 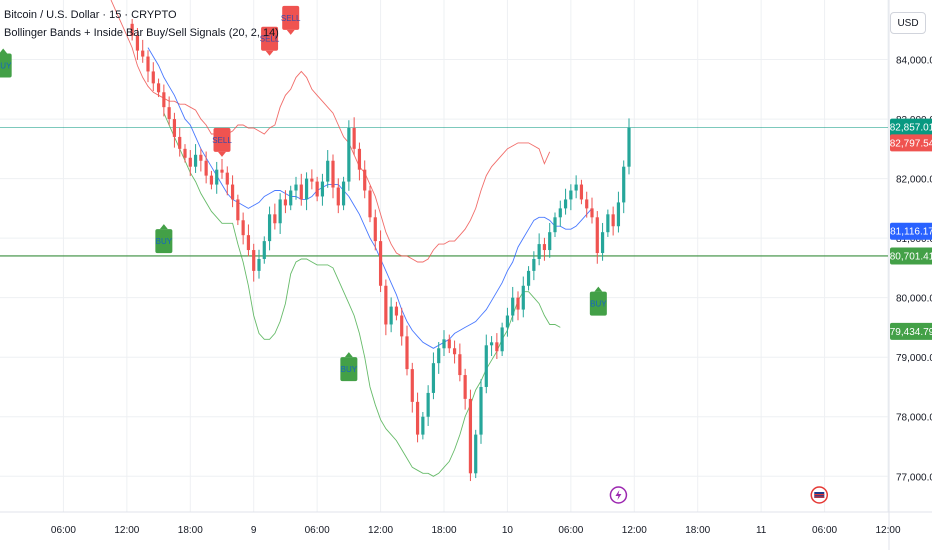 What do you see at coordinates (908, 23) in the screenshot?
I see `currency-button: USD` at bounding box center [908, 23].